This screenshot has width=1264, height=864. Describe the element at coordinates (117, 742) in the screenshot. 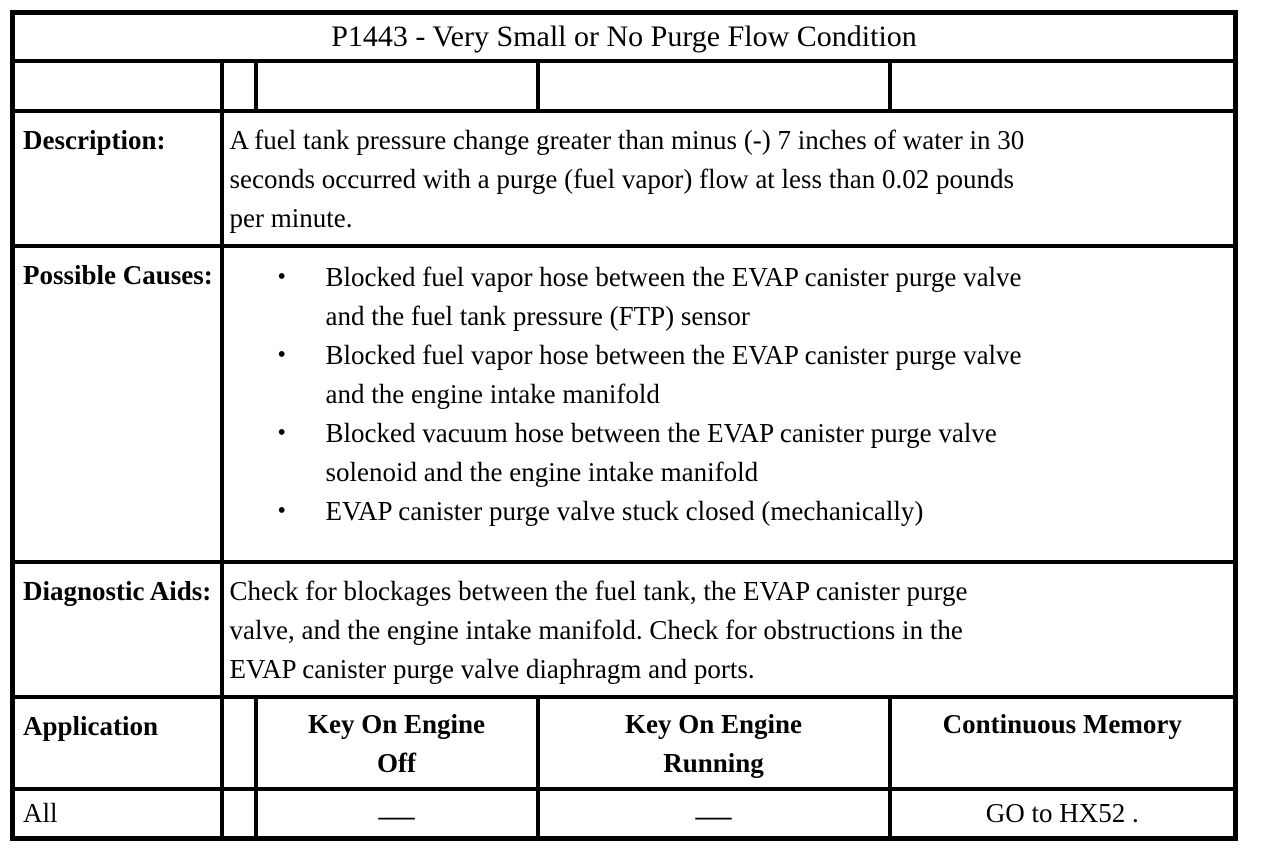

I see `application-label: Application` at that location.